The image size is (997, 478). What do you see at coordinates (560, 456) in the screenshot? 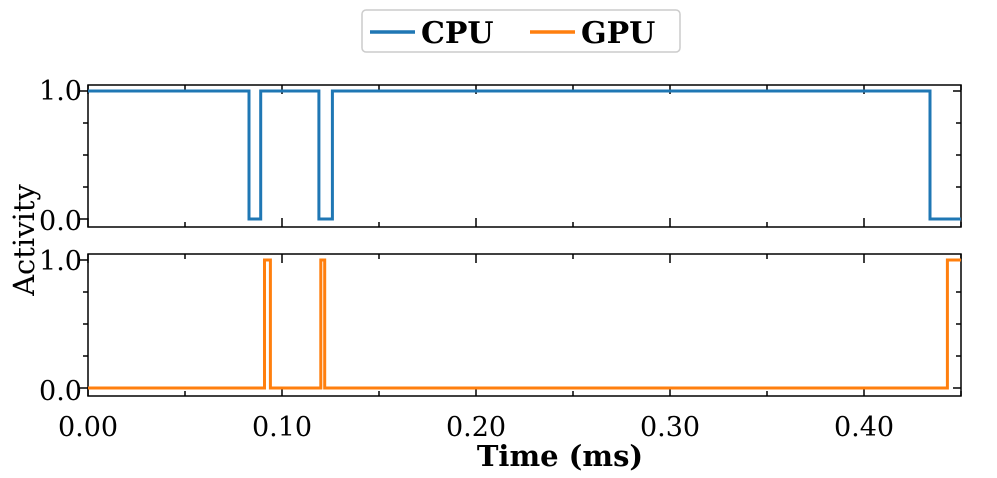
I see `x-axis-title: Time (ms)` at bounding box center [560, 456].